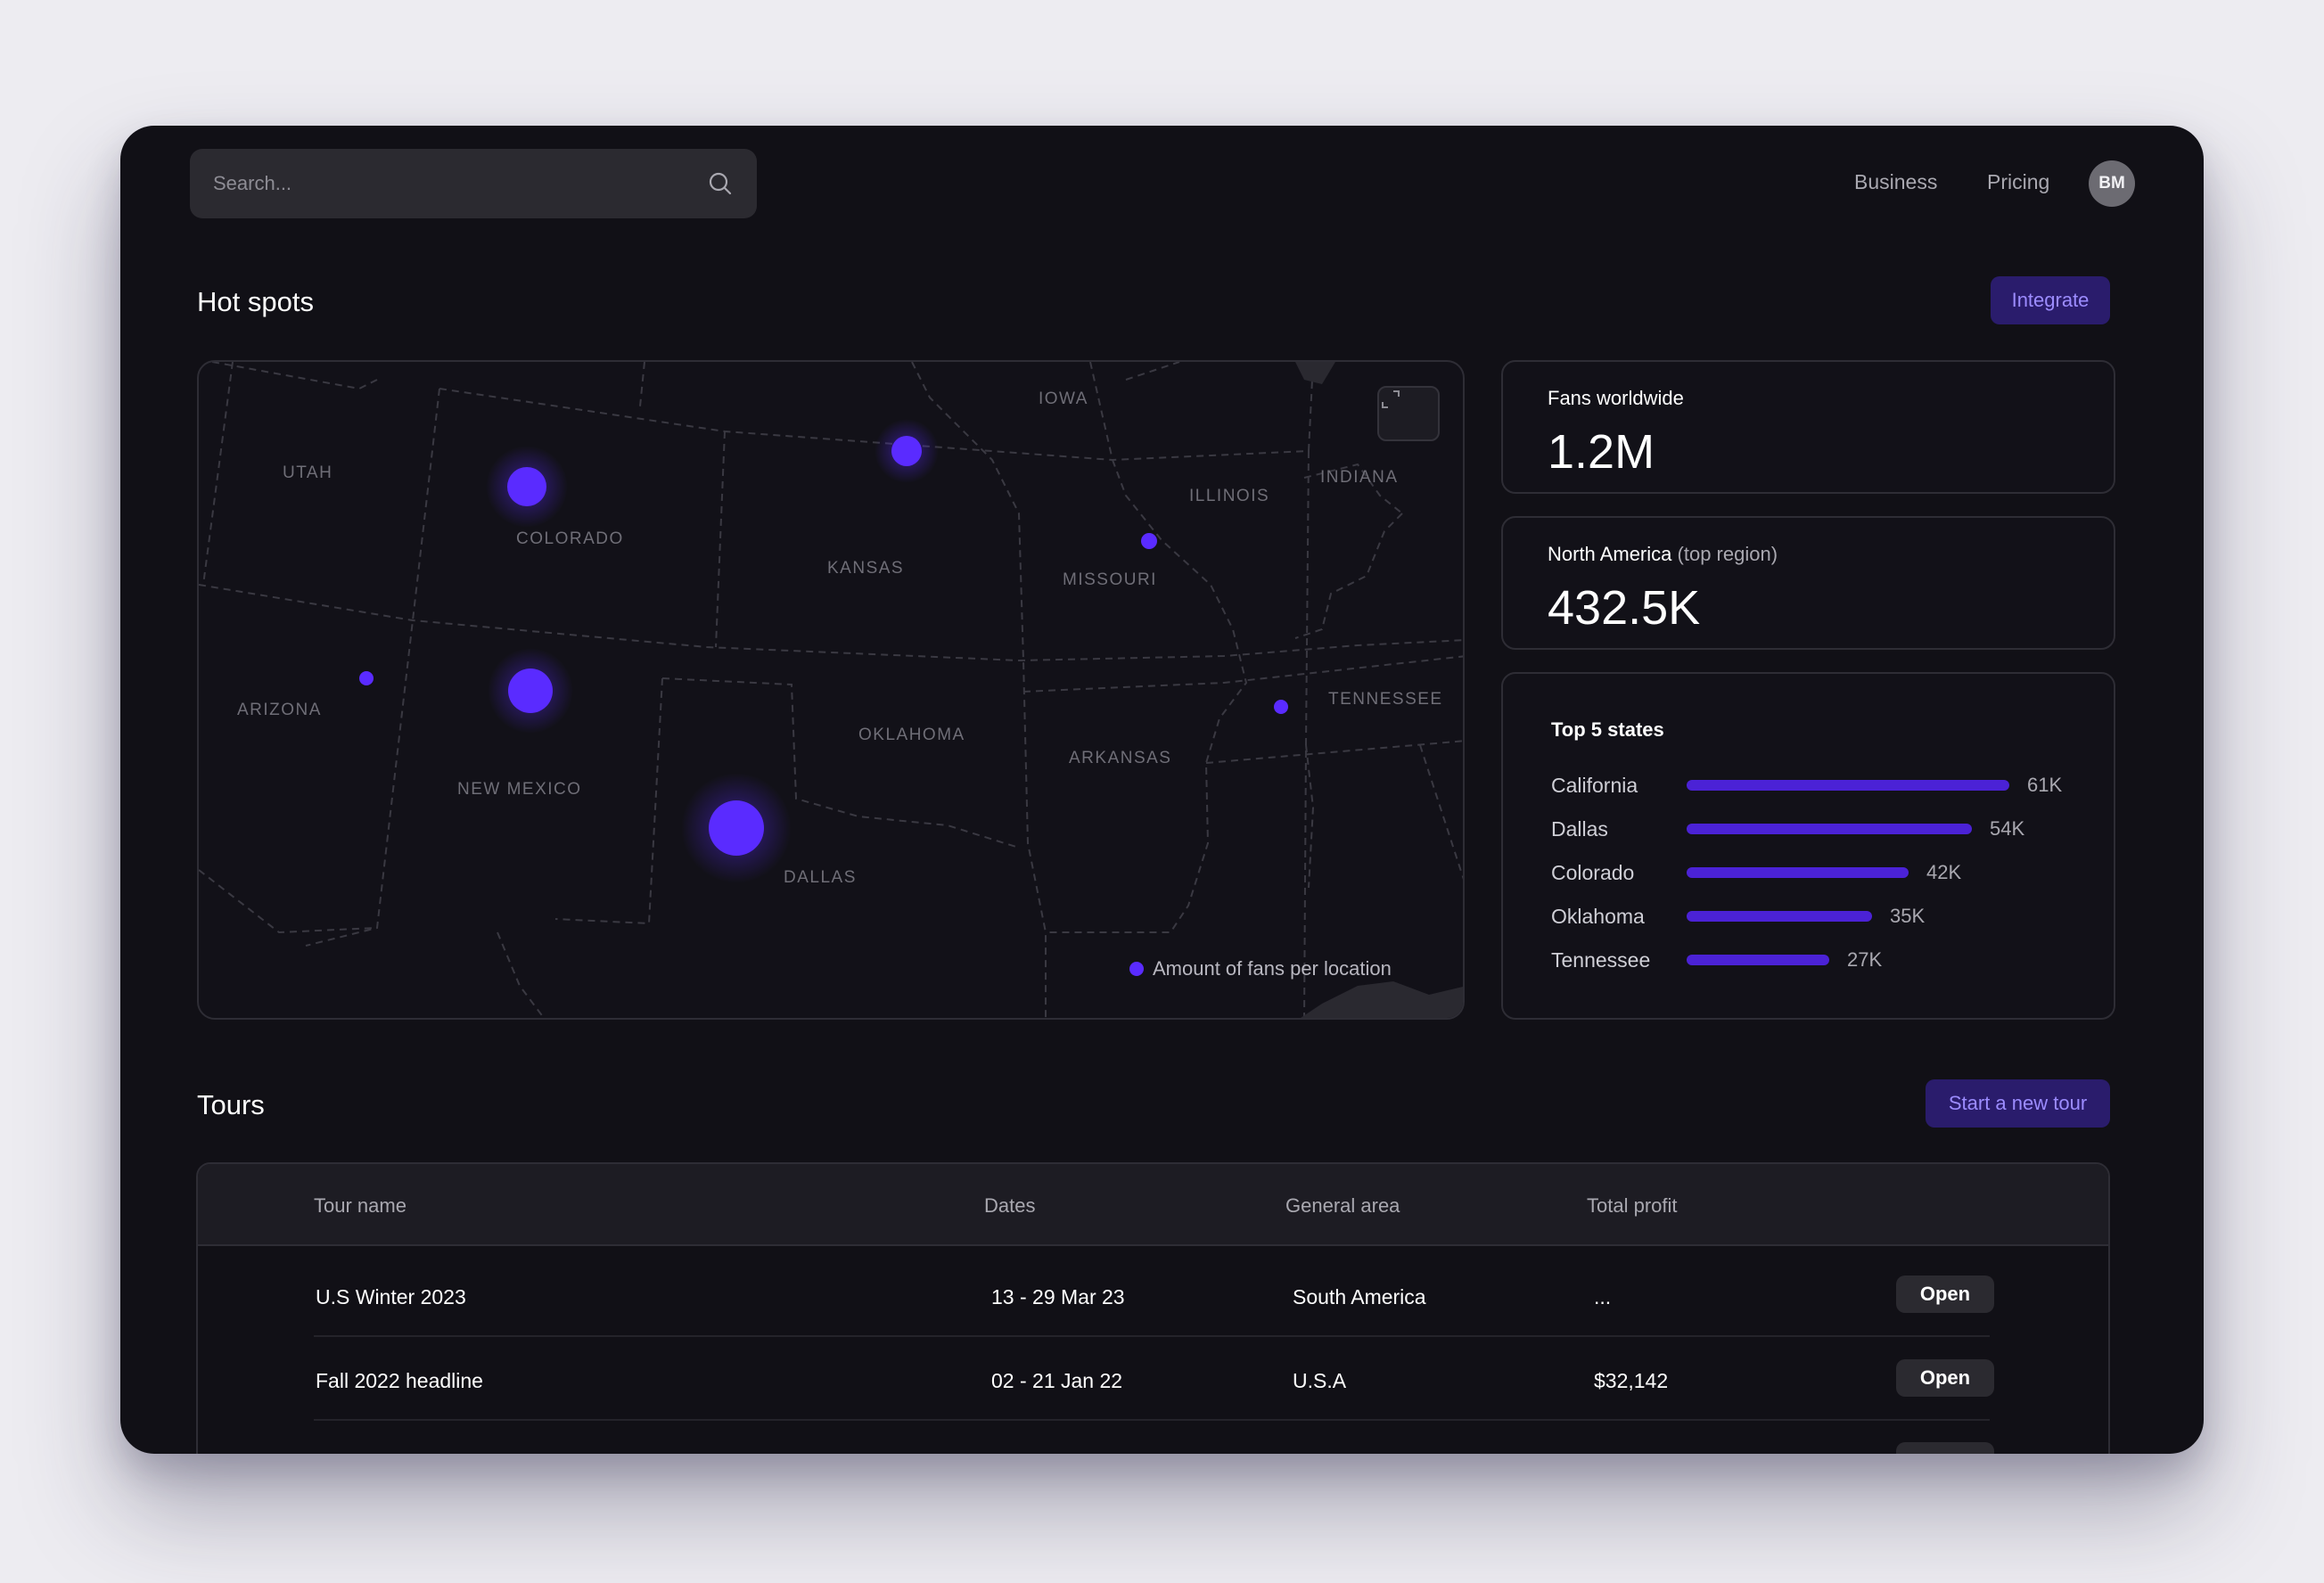 The height and width of the screenshot is (1583, 2324). I want to click on state-row: Dallas 54K, so click(1818, 829).